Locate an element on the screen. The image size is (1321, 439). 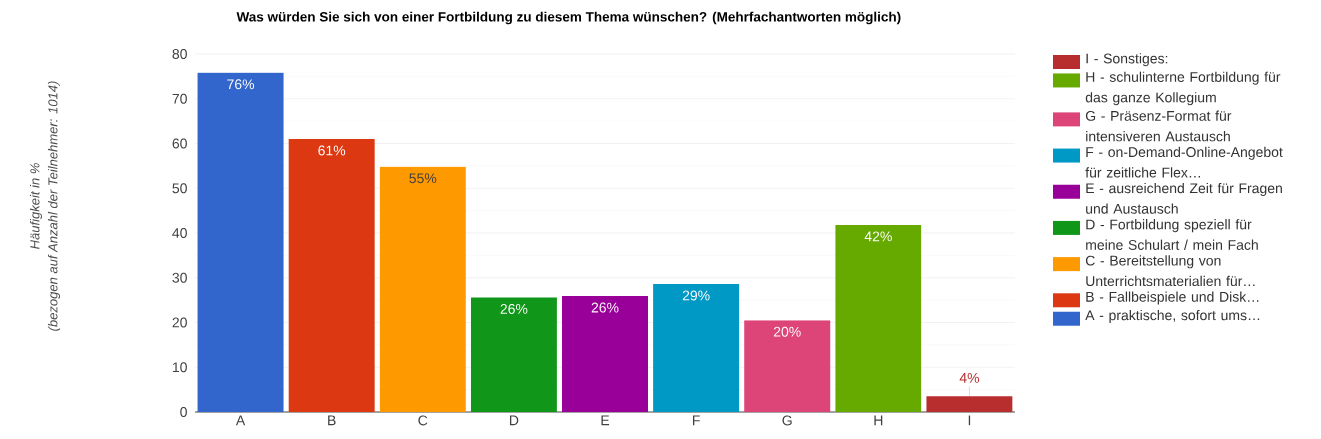
text: Häufigkeit in % is located at coordinates (36, 206).